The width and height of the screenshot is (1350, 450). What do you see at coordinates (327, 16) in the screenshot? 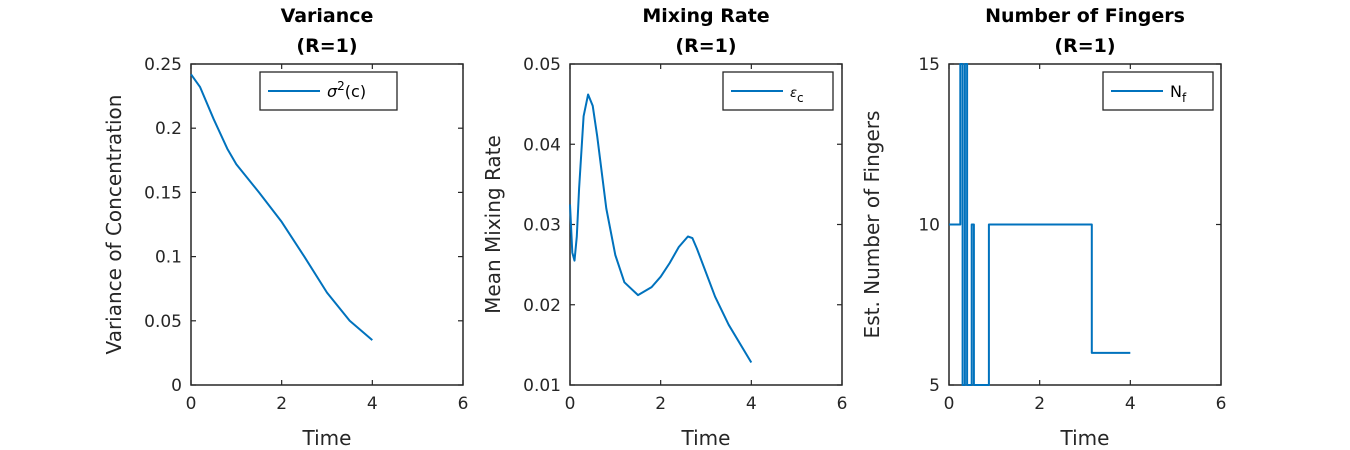
I see `chart-title: Variance` at bounding box center [327, 16].